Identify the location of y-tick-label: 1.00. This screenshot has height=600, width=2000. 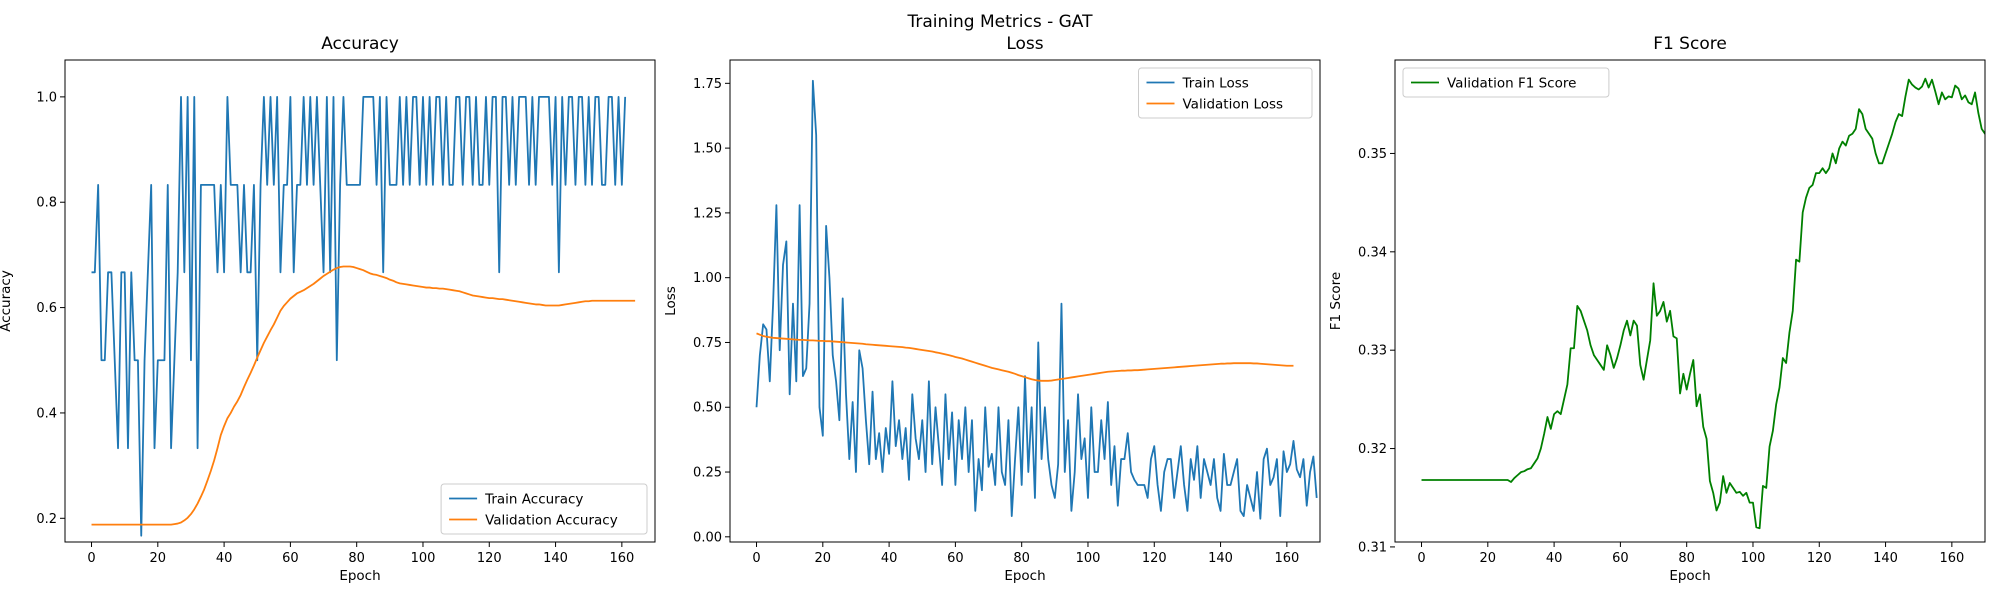
(707, 278).